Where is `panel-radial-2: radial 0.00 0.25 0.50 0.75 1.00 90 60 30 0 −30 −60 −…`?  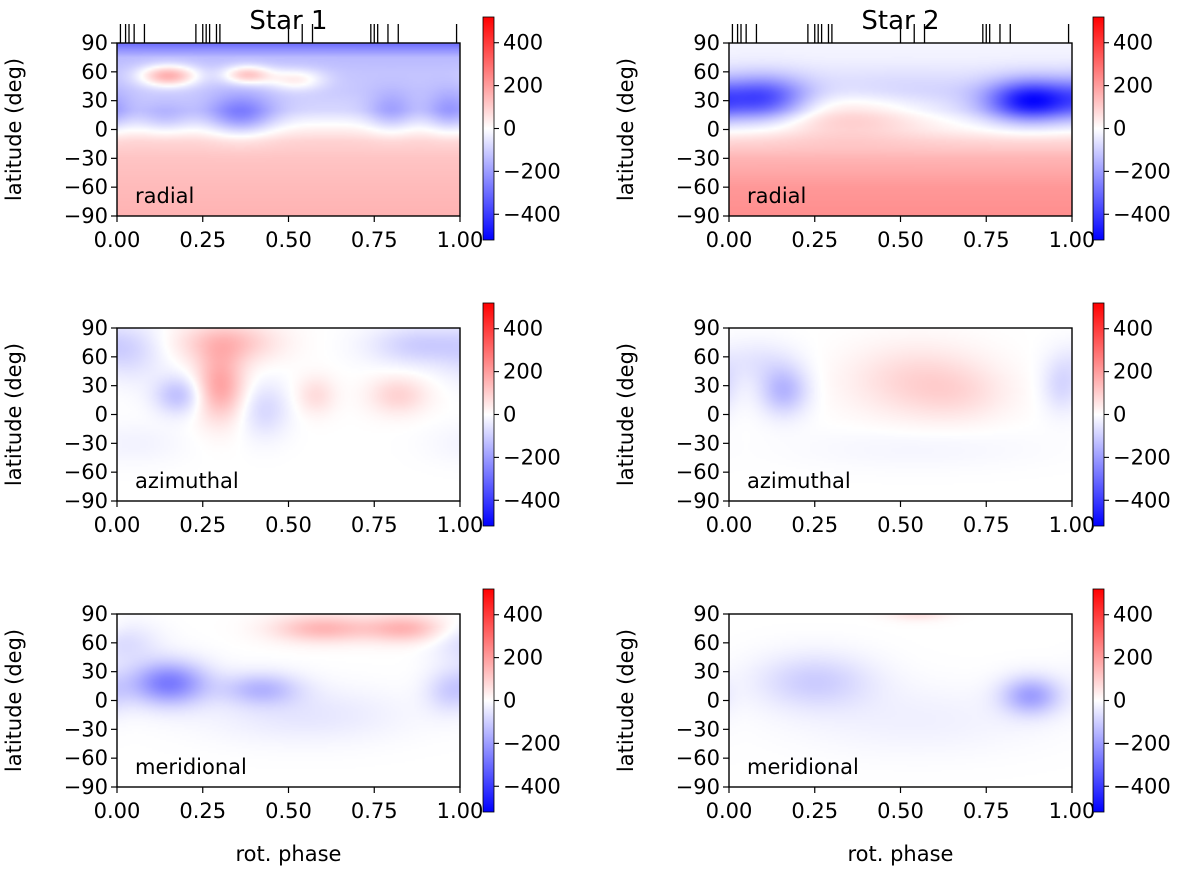 panel-radial-2: radial 0.00 0.25 0.50 0.75 1.00 90 60 30 0 −30 −60 −… is located at coordinates (854, 129).